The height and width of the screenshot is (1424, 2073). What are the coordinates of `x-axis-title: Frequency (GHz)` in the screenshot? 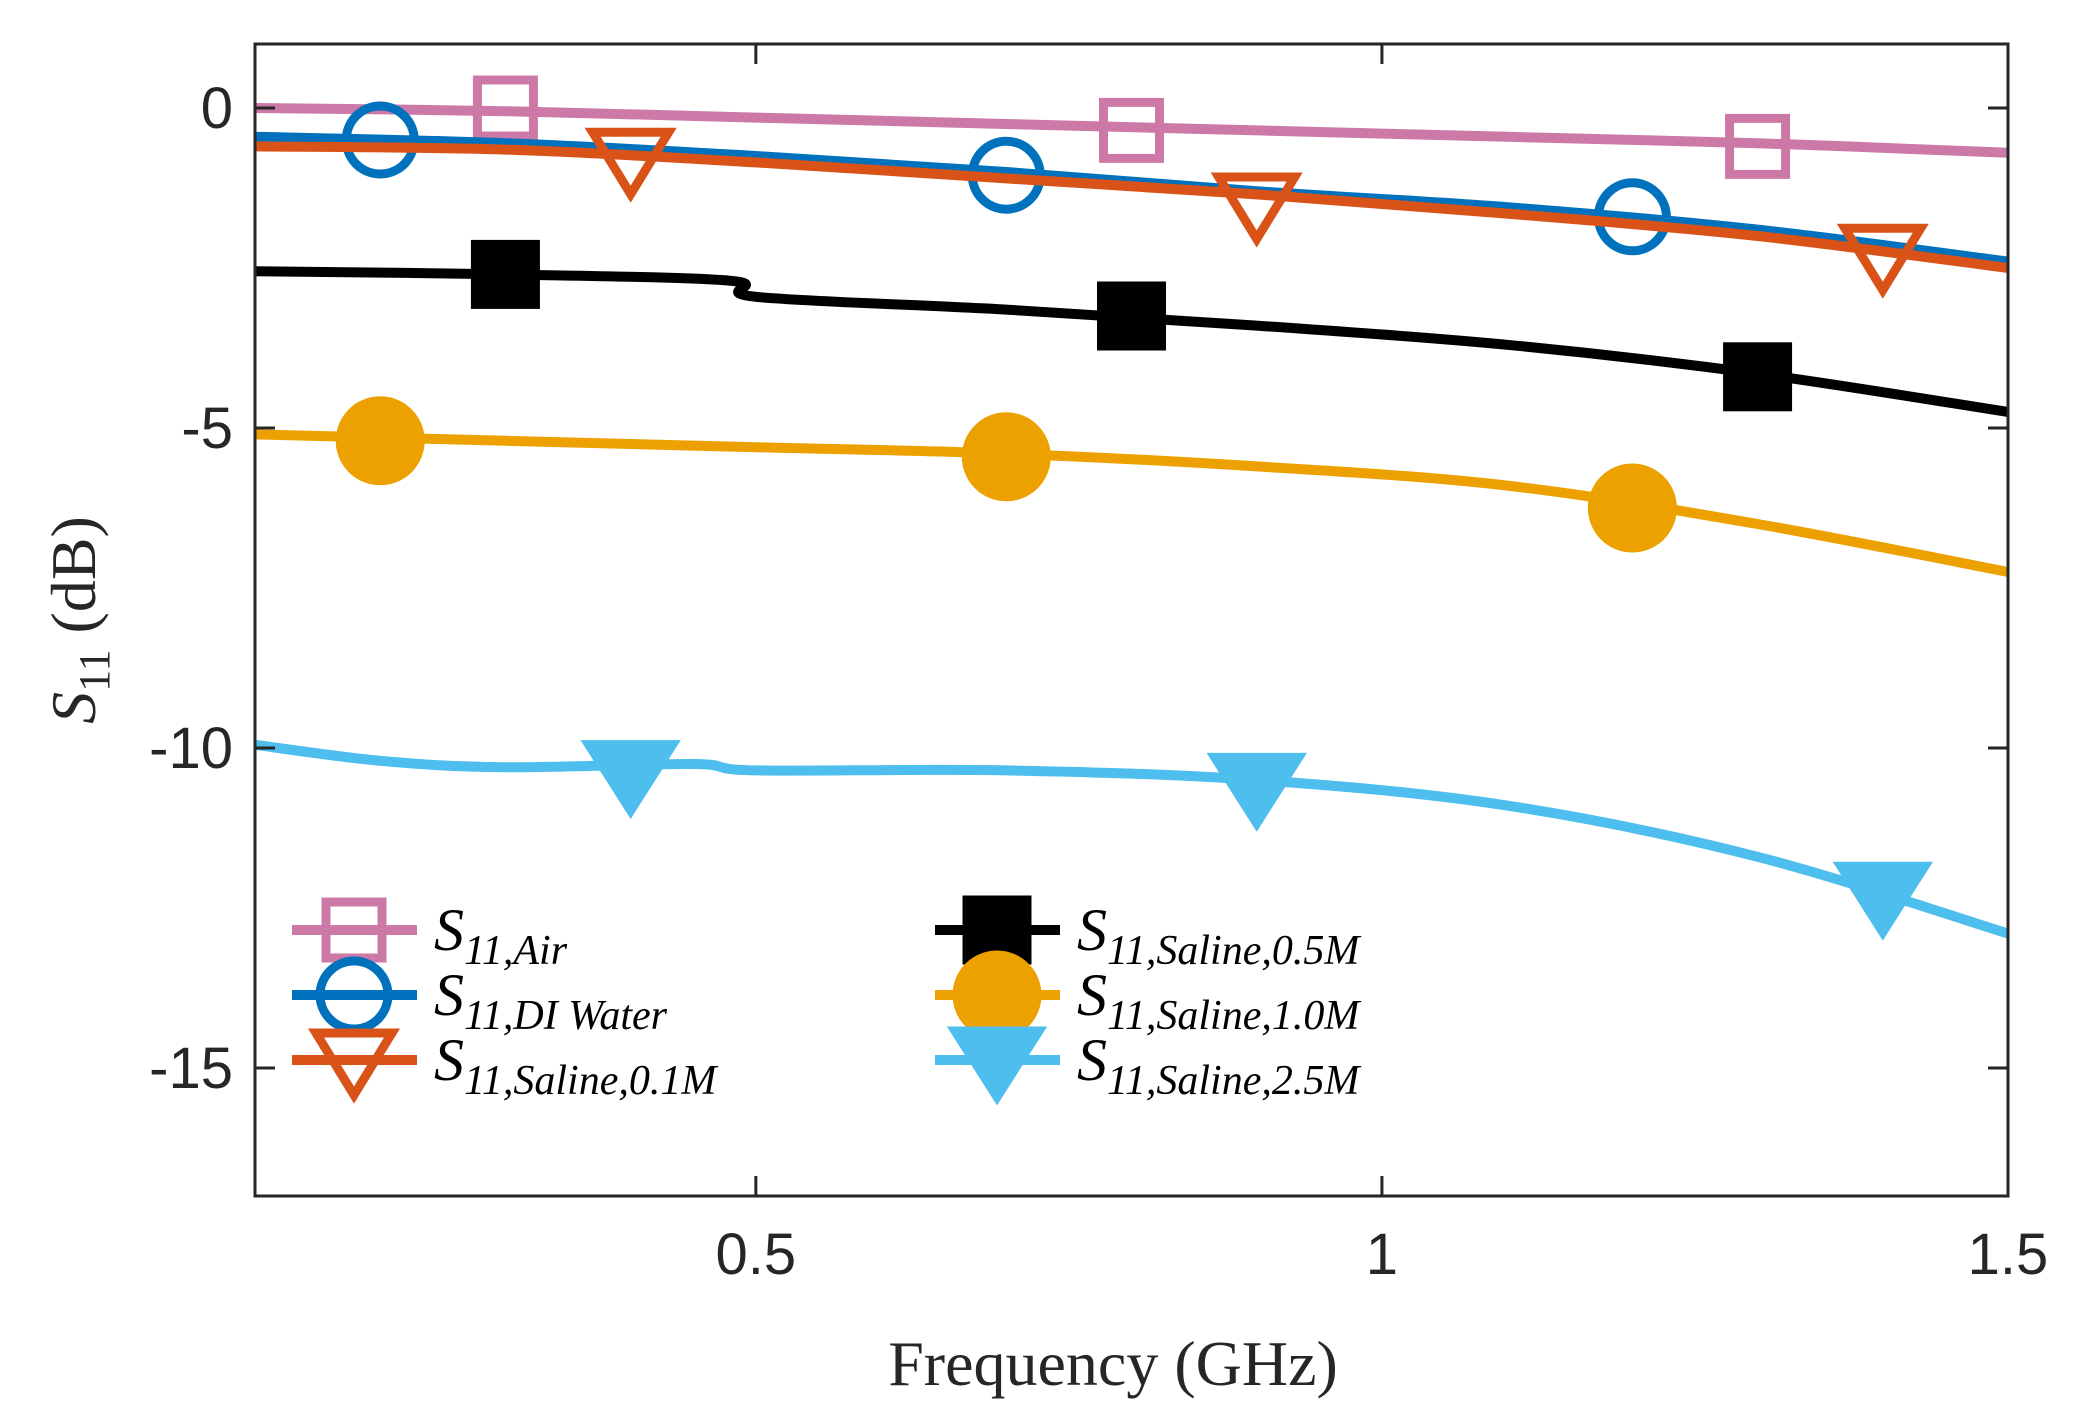 It's located at (1113, 1363).